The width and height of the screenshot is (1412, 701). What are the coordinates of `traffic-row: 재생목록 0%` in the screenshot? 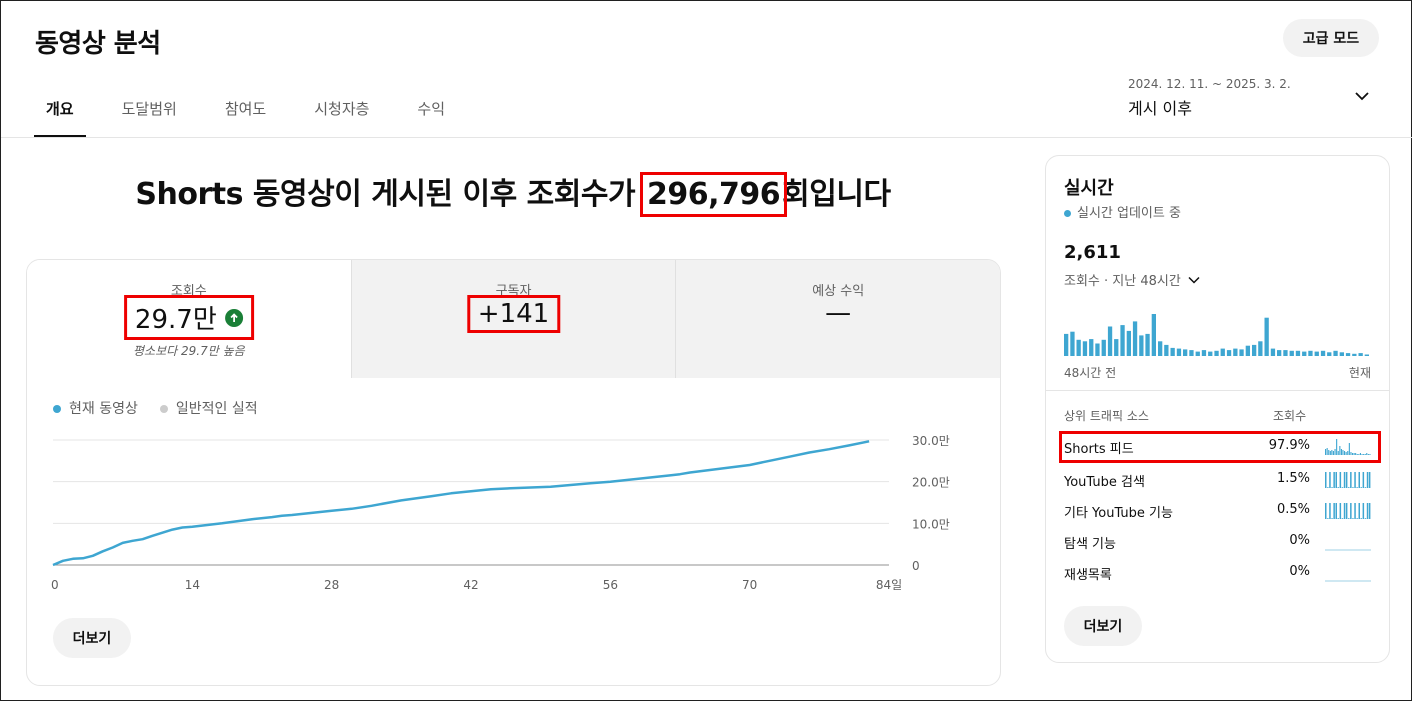 It's located at (1220, 573).